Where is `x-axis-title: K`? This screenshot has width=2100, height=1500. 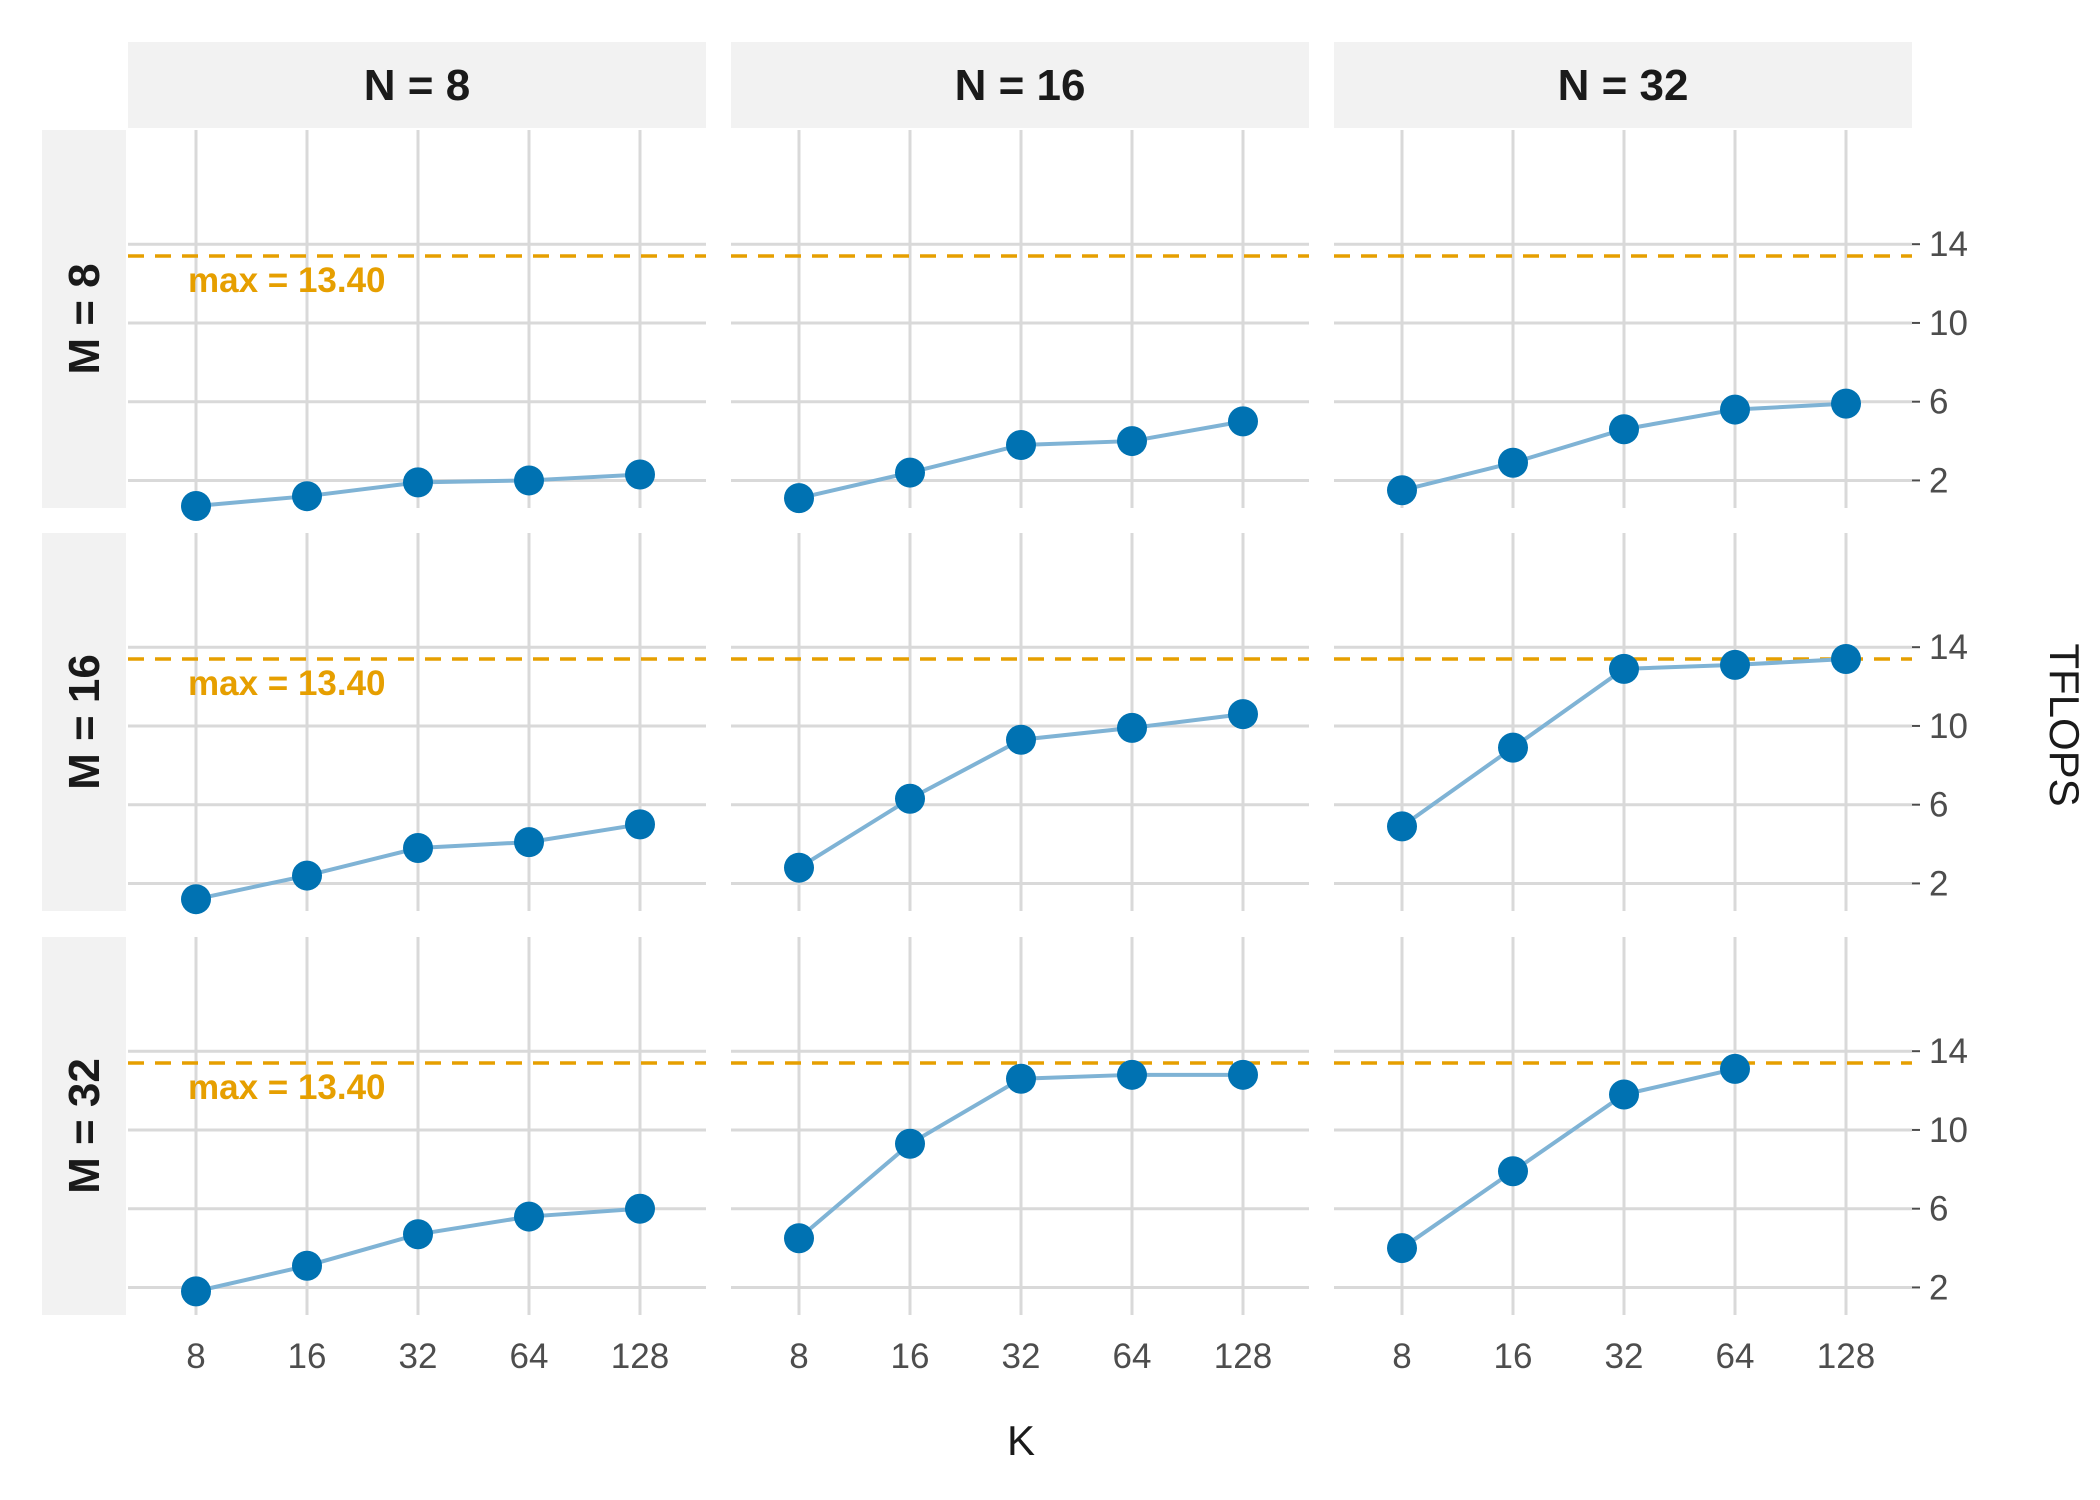 x-axis-title: K is located at coordinates (1021, 1440).